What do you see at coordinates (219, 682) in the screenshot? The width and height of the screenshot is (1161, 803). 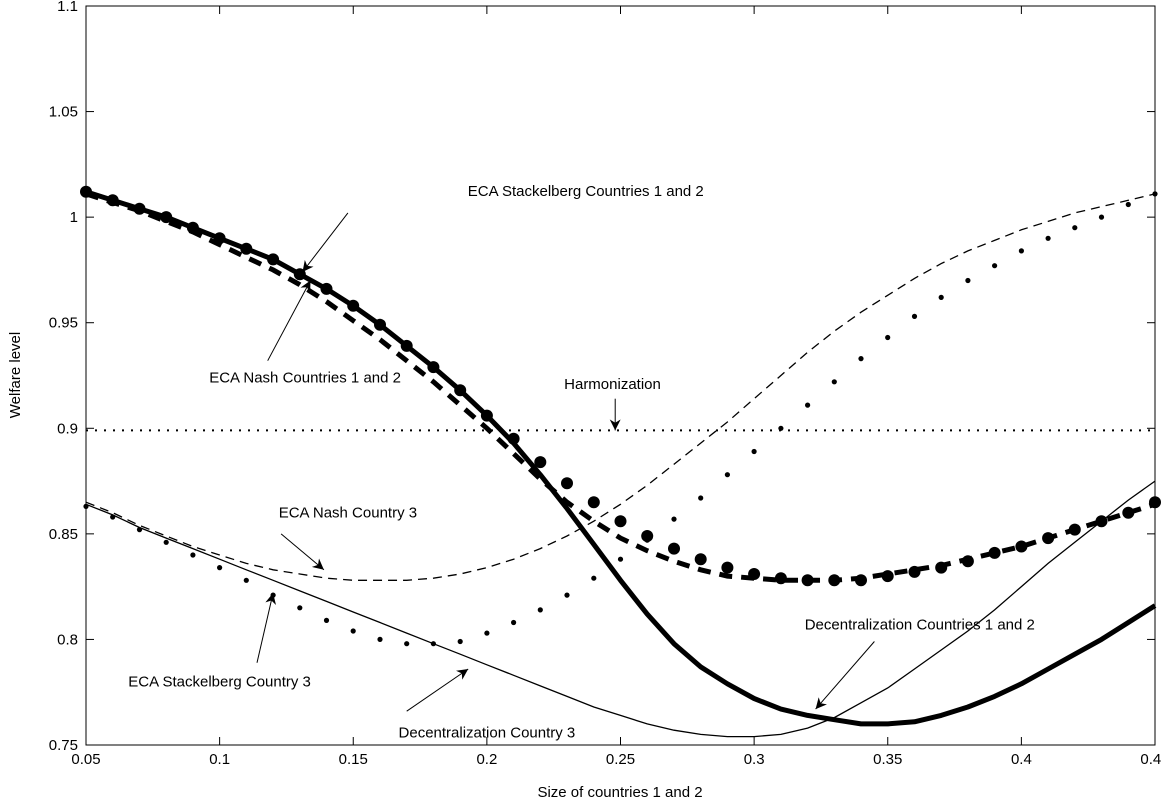 I see `annotation-label-5: ECA Stackelberg Country 3` at bounding box center [219, 682].